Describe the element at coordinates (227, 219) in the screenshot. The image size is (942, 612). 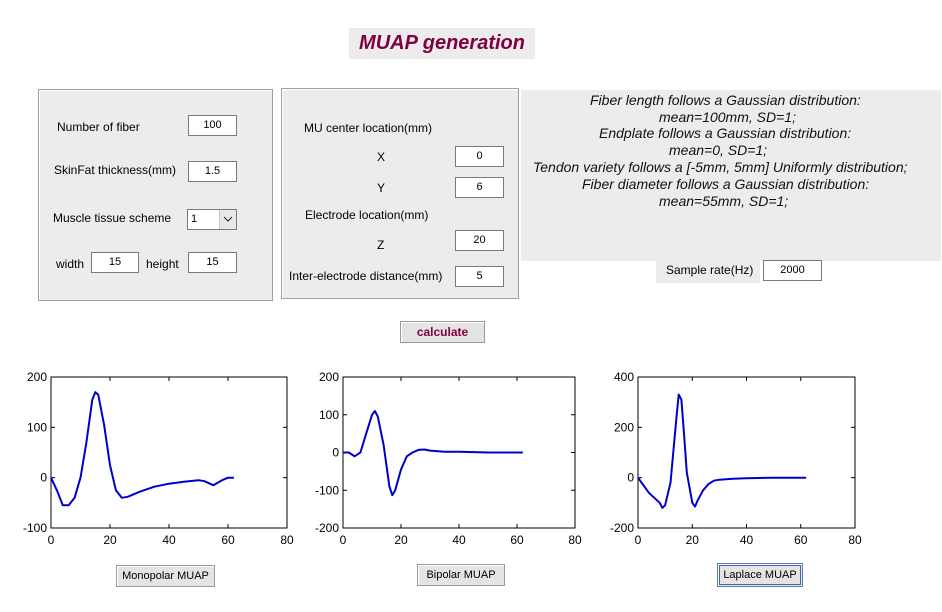
I see `chevron-down-icon` at that location.